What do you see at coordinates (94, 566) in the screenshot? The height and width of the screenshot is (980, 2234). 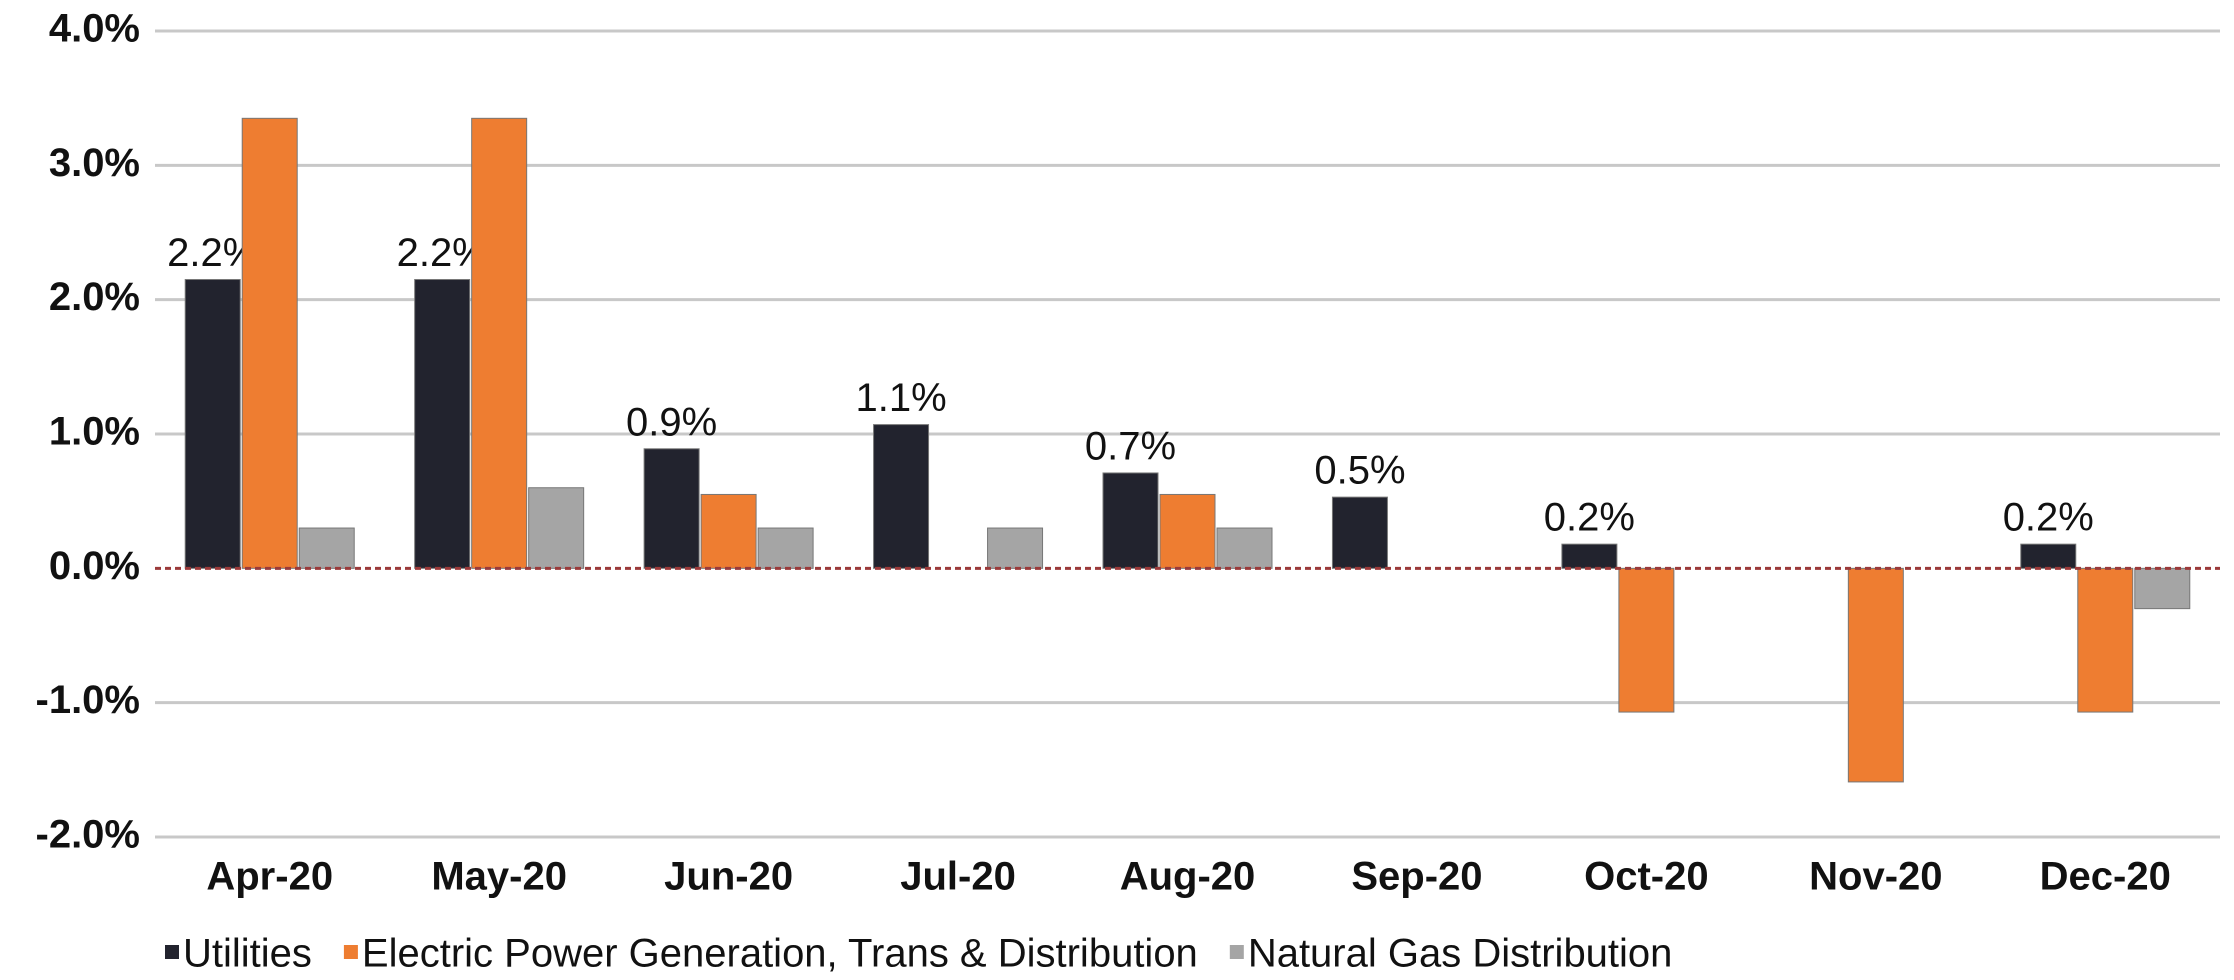 I see `y-tick-label: 0.0%` at bounding box center [94, 566].